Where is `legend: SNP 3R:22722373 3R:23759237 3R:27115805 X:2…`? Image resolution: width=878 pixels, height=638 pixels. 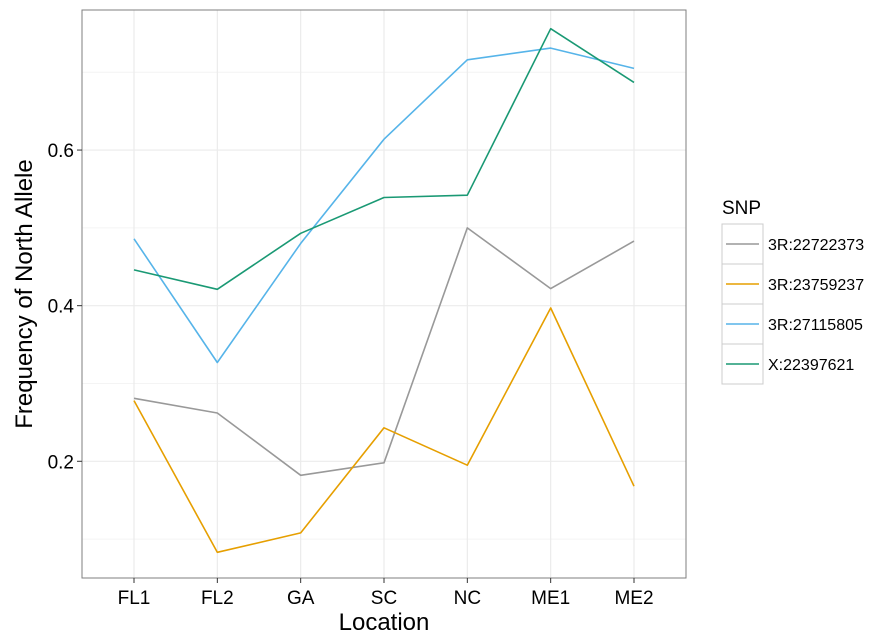
legend: SNP 3R:22722373 3R:23759237 3R:27115805 X:2… is located at coordinates (792, 291).